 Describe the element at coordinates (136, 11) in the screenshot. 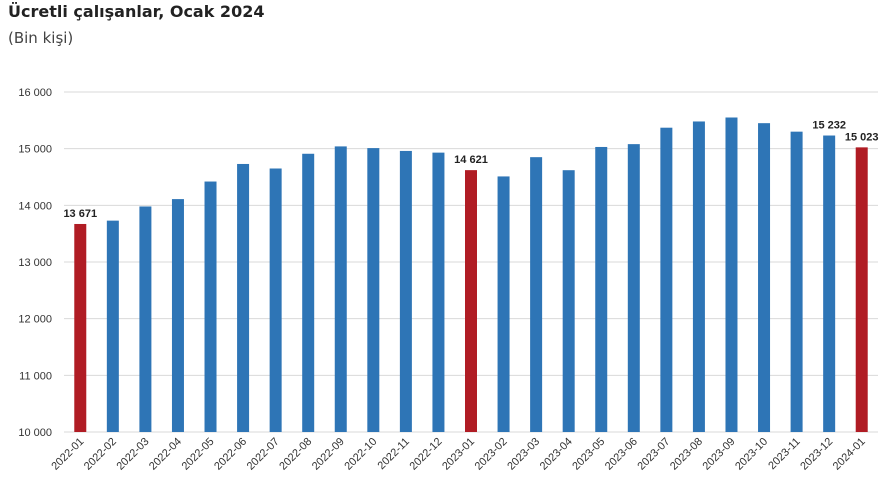

I see `chart-title: Ücretli çalışanlar, Ocak 2024` at that location.